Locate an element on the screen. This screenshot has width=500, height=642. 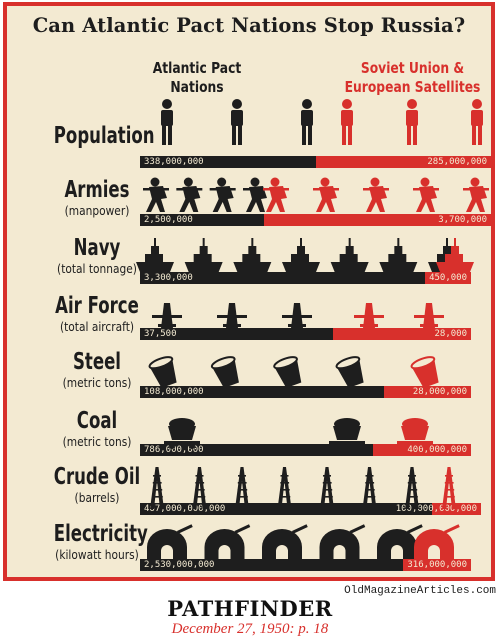
electricity-bar: 2,530,000,000 316,000,000 is located at coordinates (305, 565).